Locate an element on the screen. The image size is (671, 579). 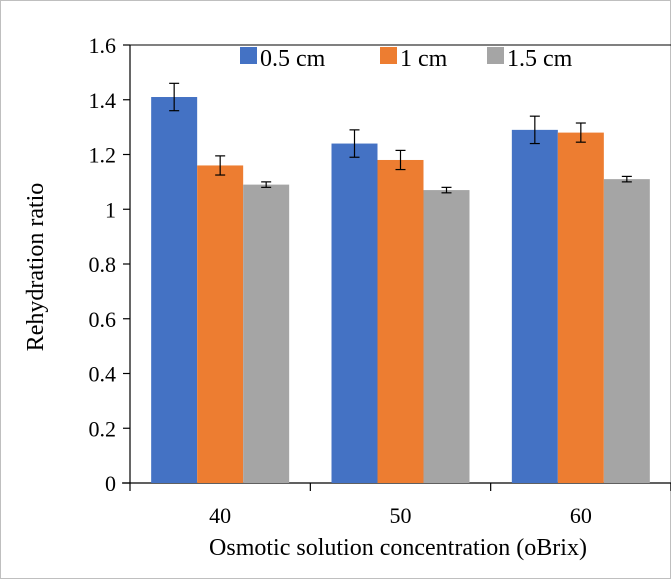
x-tick-label: 60 is located at coordinates (581, 515).